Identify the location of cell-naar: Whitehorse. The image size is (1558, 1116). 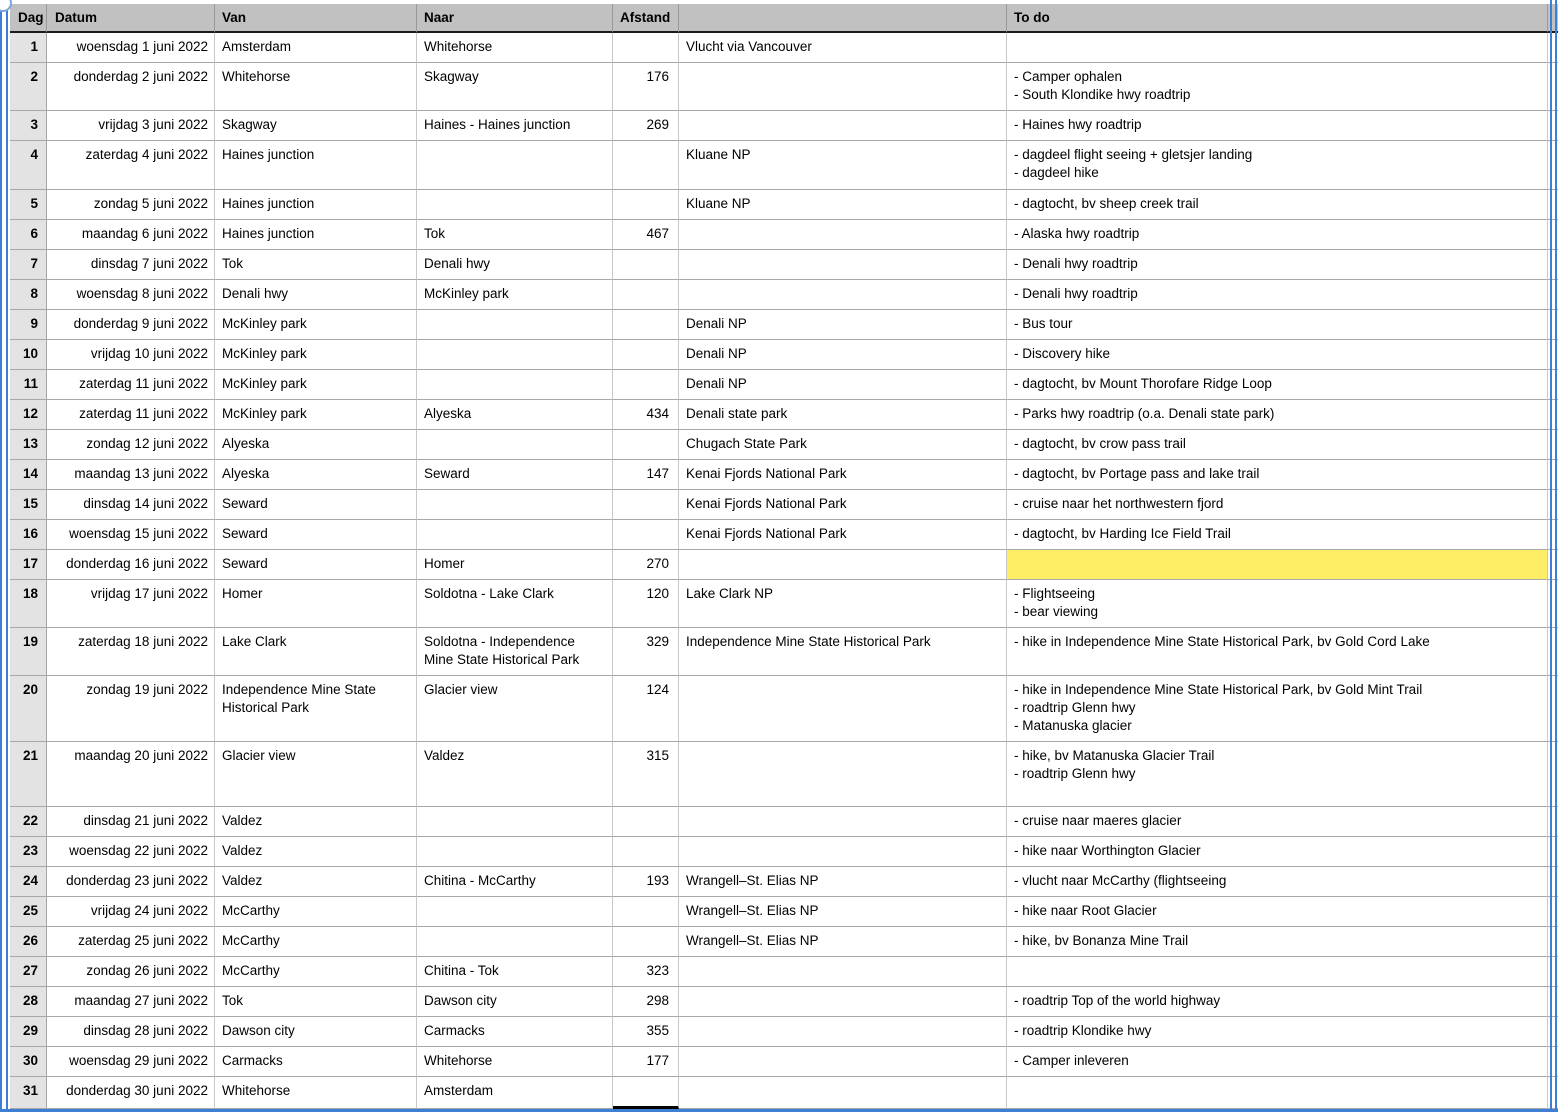
(515, 1062).